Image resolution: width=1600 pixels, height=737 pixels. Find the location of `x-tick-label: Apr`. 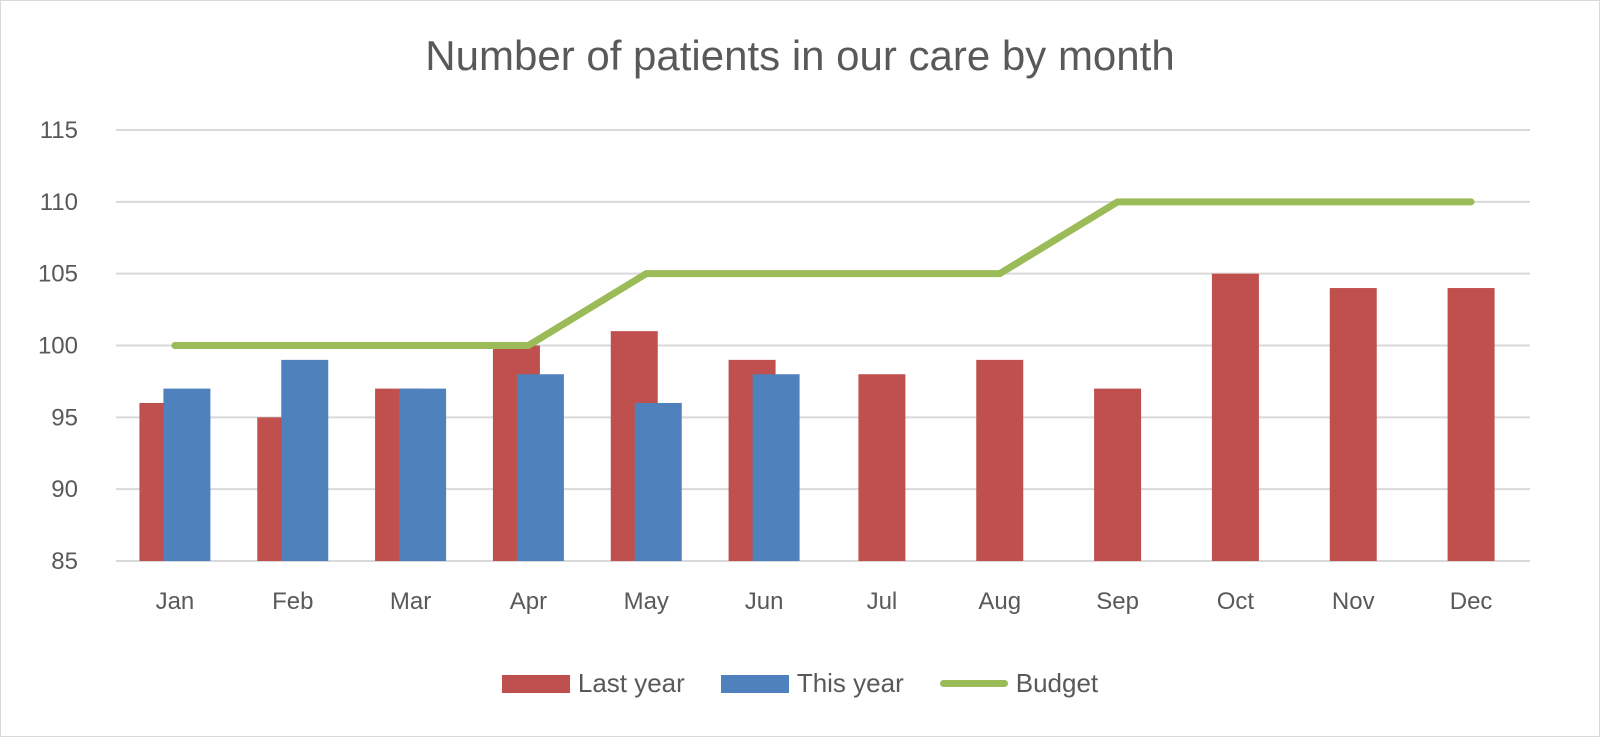

x-tick-label: Apr is located at coordinates (528, 601).